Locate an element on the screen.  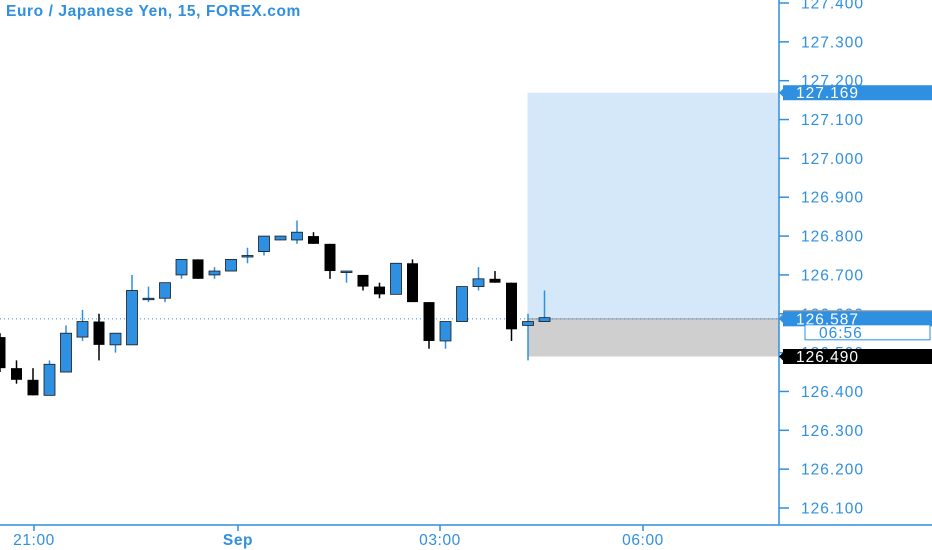
price-tick-label: 126.800 is located at coordinates (832, 237).